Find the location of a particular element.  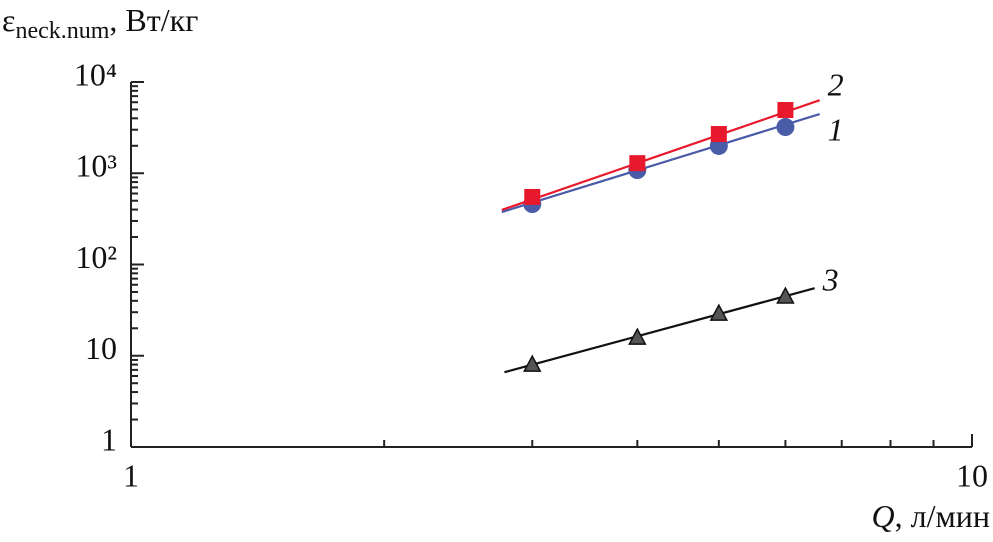

x-tick-label: 1 is located at coordinates (131, 475).